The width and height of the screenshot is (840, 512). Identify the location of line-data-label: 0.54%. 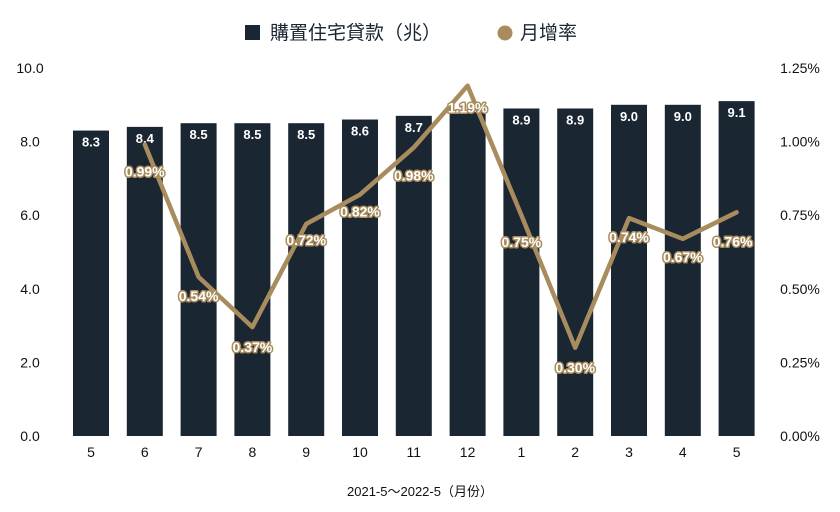
(199, 296).